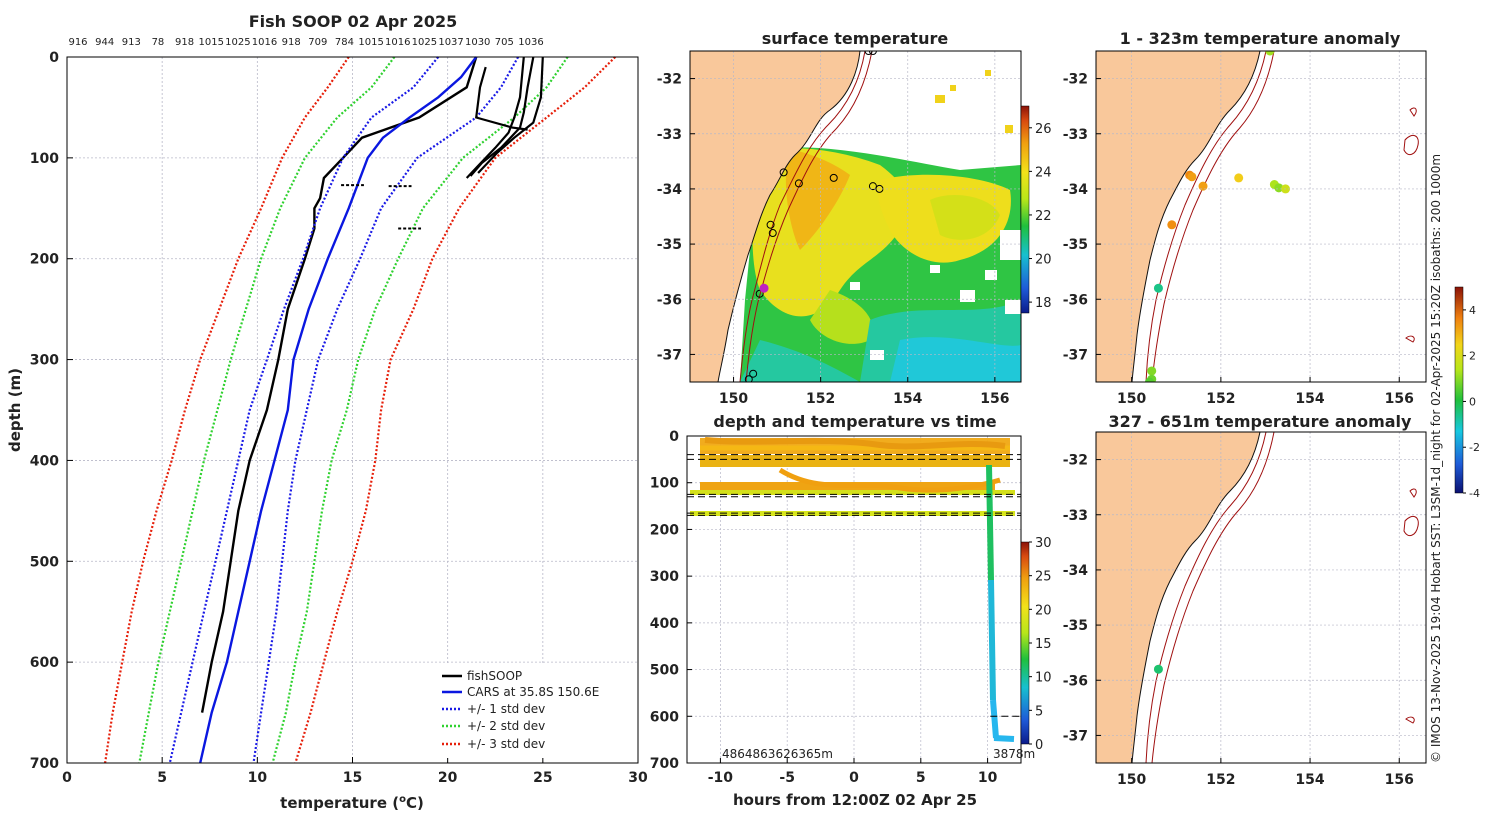 The height and width of the screenshot is (824, 1500). I want to click on cast-lower, so click(994, 719).